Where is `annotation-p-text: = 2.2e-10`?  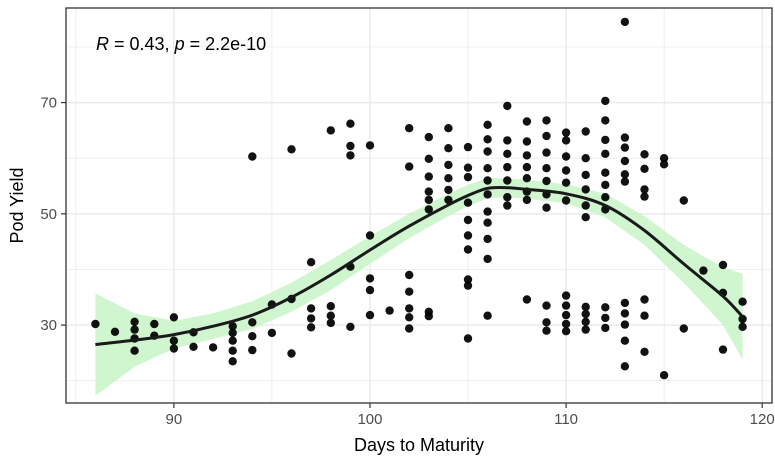
annotation-p-text: = 2.2e-10 is located at coordinates (226, 44).